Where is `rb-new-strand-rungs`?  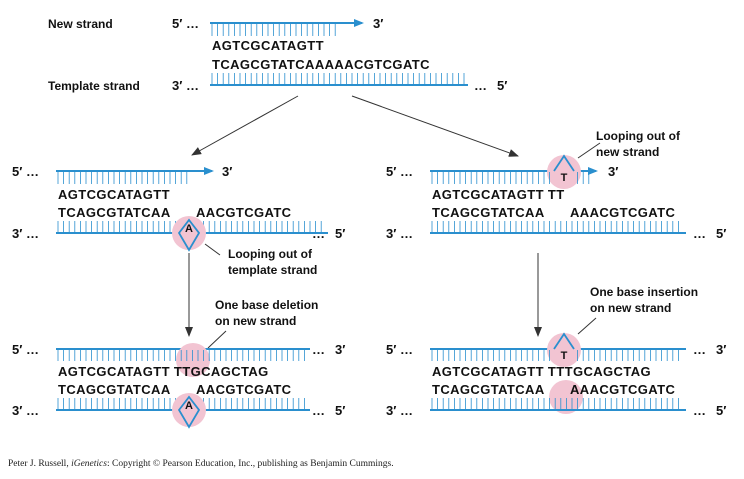 rb-new-strand-rungs is located at coordinates (555, 355).